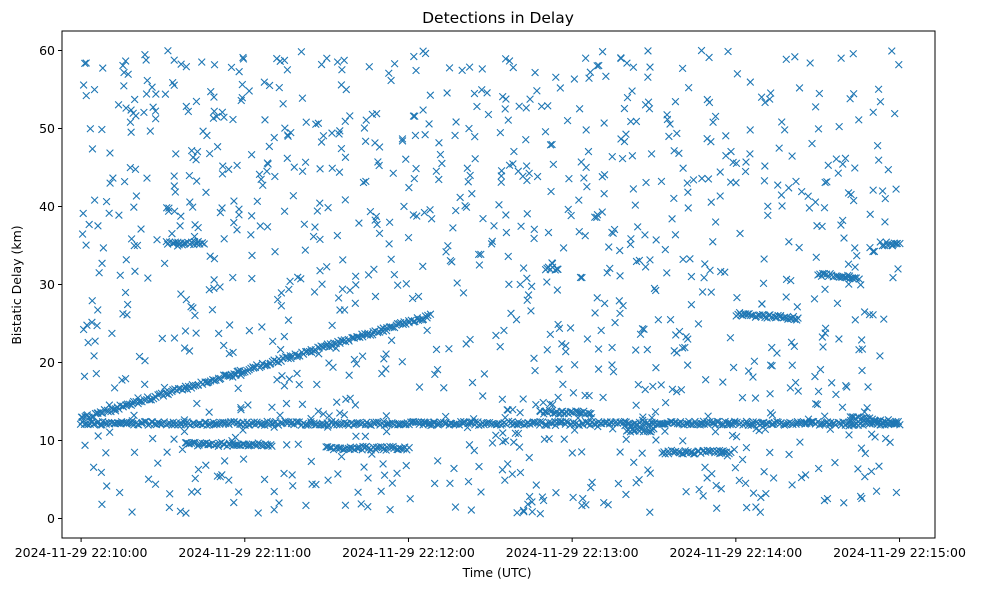  What do you see at coordinates (496, 572) in the screenshot?
I see `x-axis-label: Time (UTC)` at bounding box center [496, 572].